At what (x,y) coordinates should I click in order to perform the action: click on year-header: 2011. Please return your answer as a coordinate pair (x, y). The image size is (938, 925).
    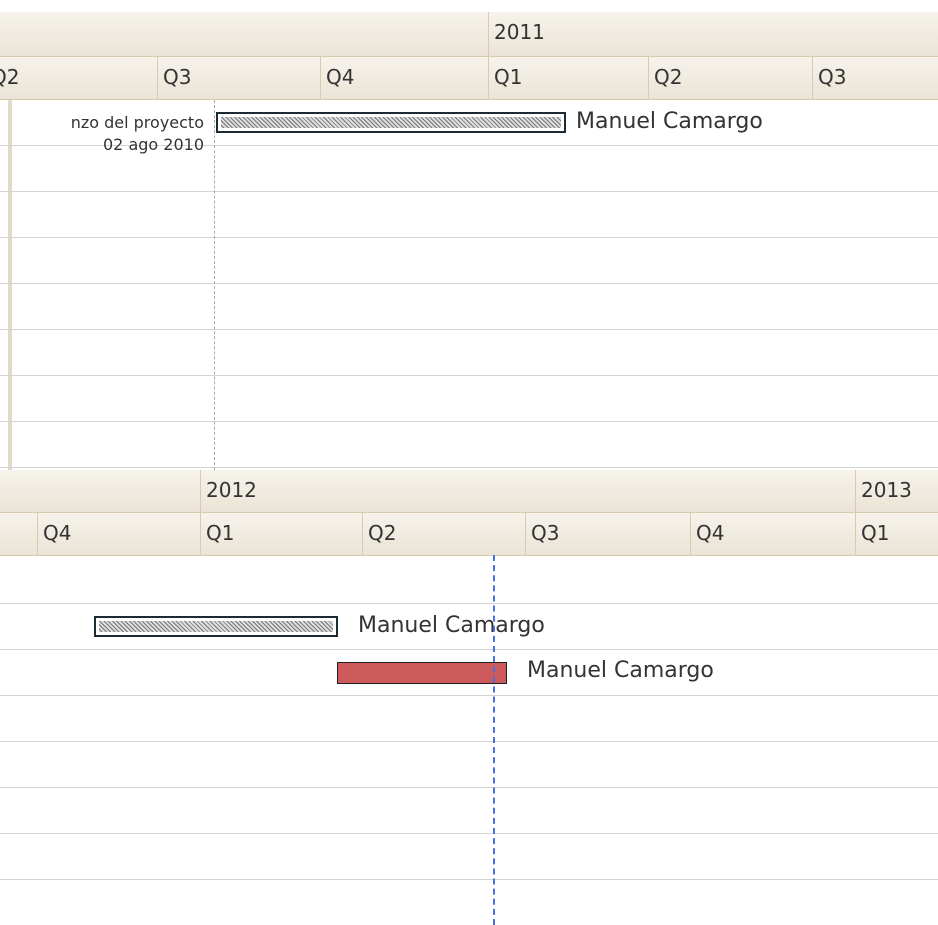
    Looking at the image, I should click on (469, 34).